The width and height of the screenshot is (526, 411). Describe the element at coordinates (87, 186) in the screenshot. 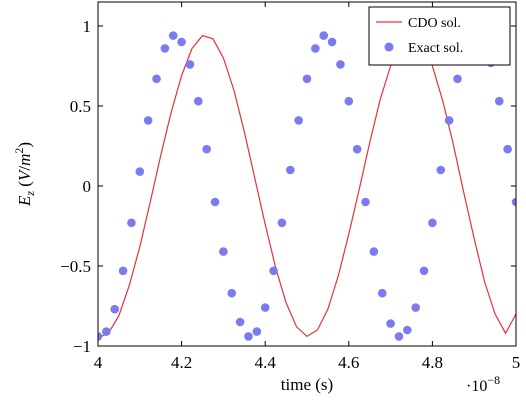

I see `y-tick-label: 0` at that location.